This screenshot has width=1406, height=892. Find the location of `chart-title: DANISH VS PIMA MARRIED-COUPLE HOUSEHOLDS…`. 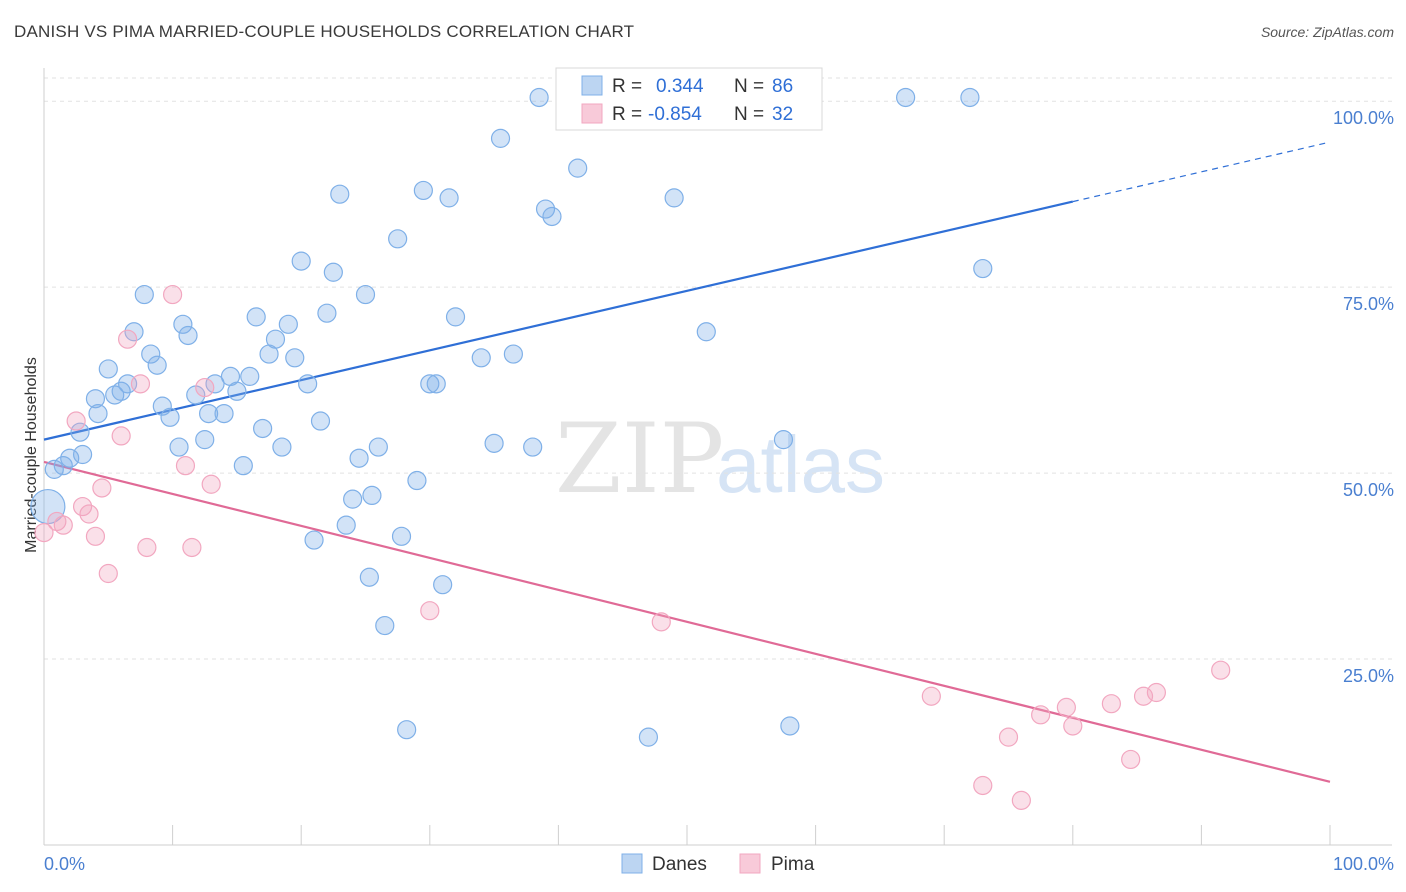

chart-title: DANISH VS PIMA MARRIED-COUPLE HOUSEHOLDS… is located at coordinates (324, 31).